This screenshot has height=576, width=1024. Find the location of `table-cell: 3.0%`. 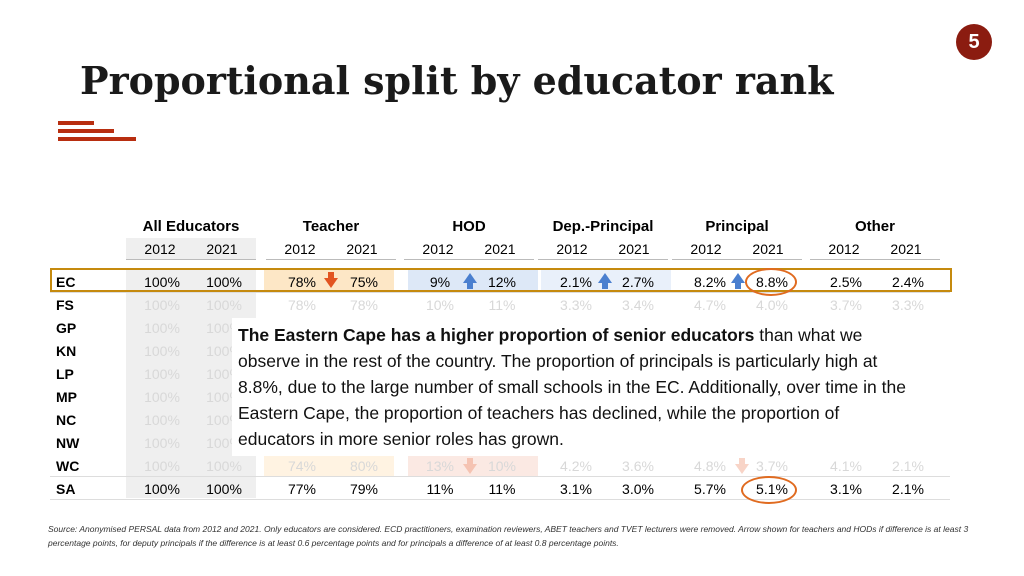

table-cell: 3.0% is located at coordinates (638, 489).